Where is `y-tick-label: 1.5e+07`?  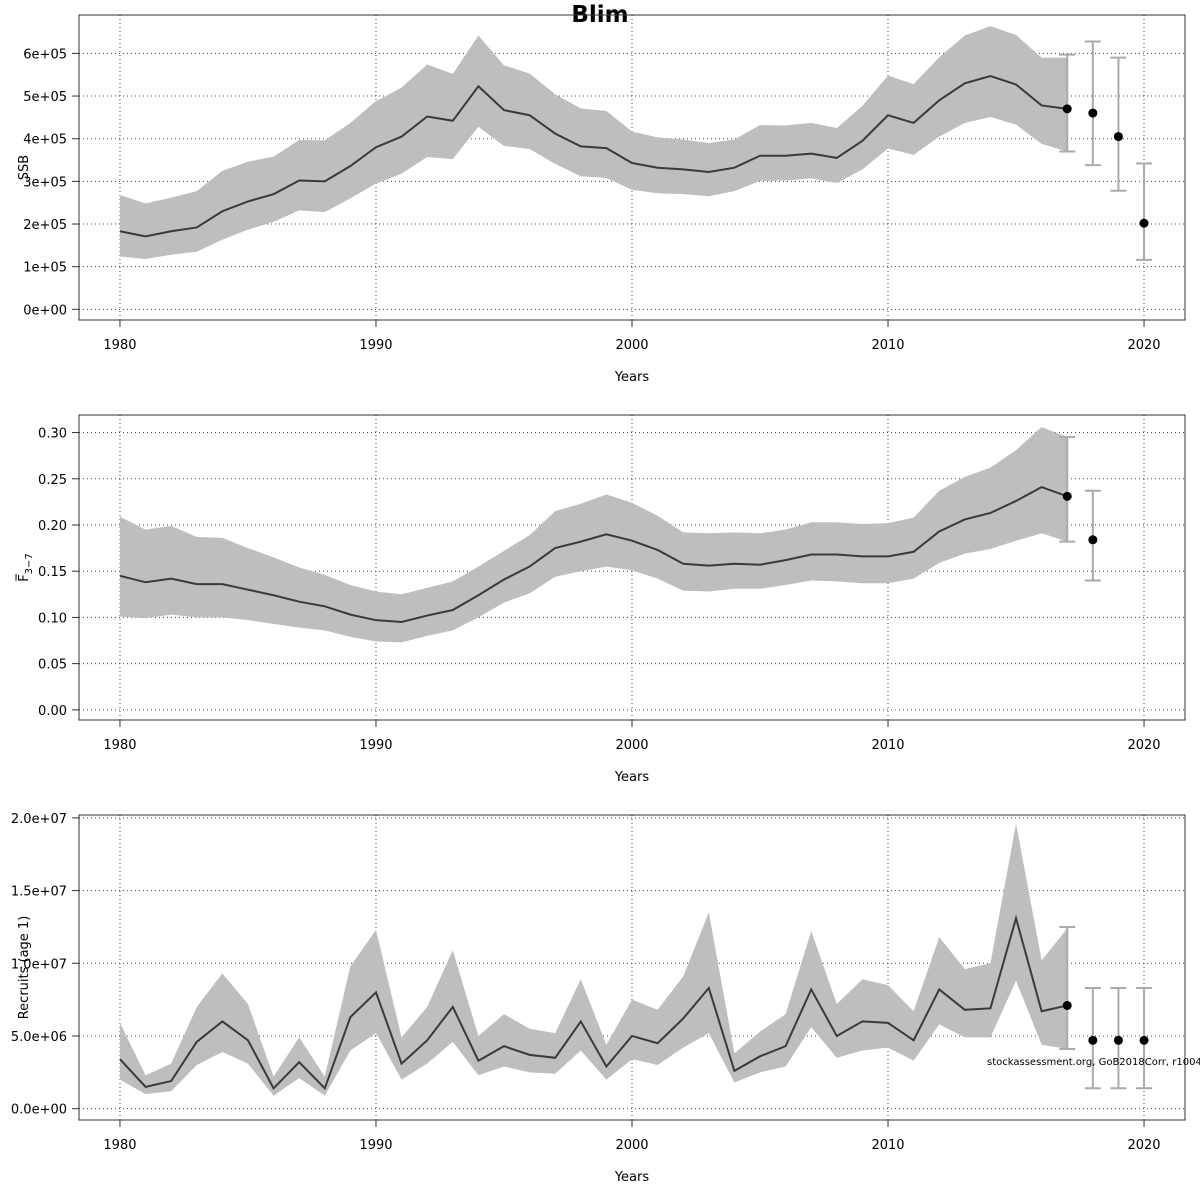 y-tick-label: 1.5e+07 is located at coordinates (39, 892).